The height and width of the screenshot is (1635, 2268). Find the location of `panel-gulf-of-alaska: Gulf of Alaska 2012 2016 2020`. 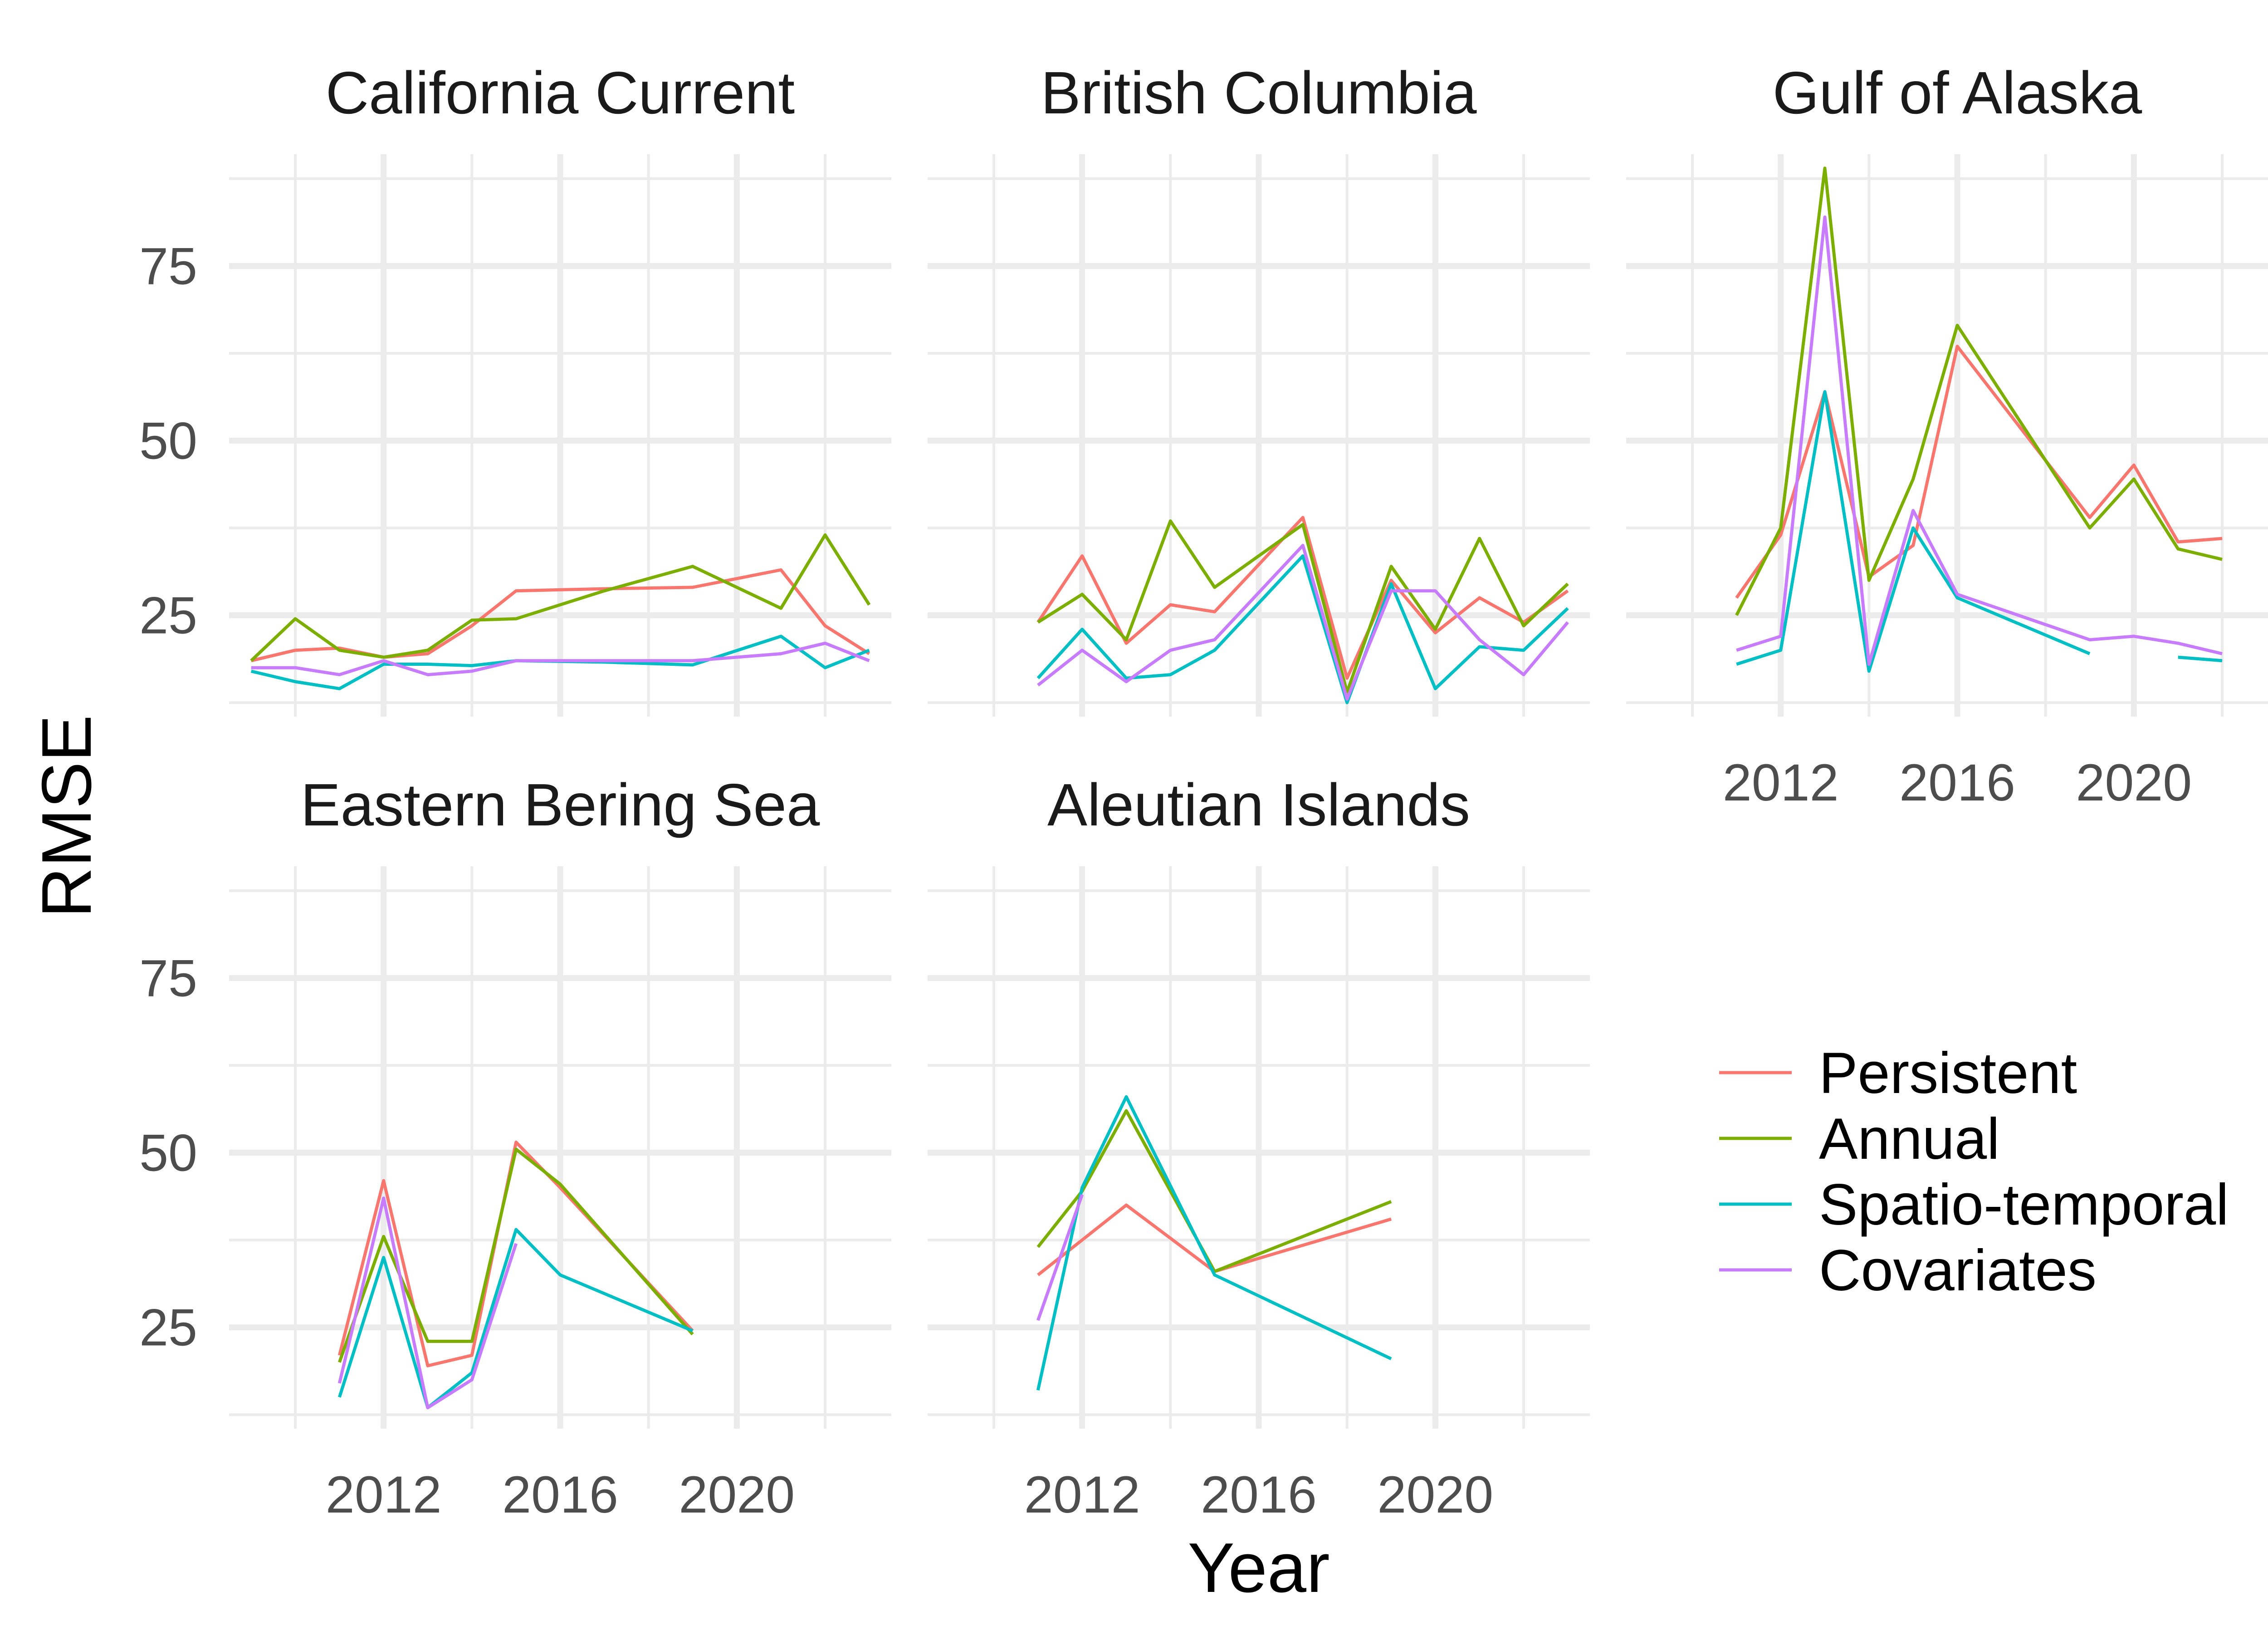

panel-gulf-of-alaska: Gulf of Alaska 2012 2016 2020 is located at coordinates (1947, 436).